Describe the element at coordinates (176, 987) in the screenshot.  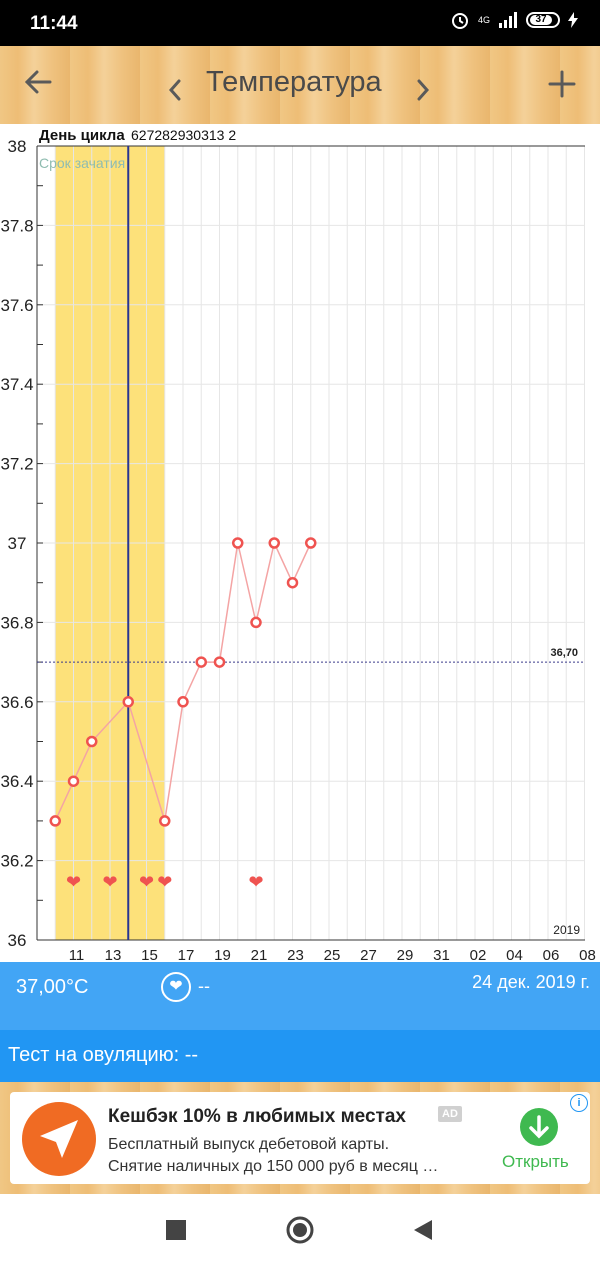
I see `heart-icon: ❤` at that location.